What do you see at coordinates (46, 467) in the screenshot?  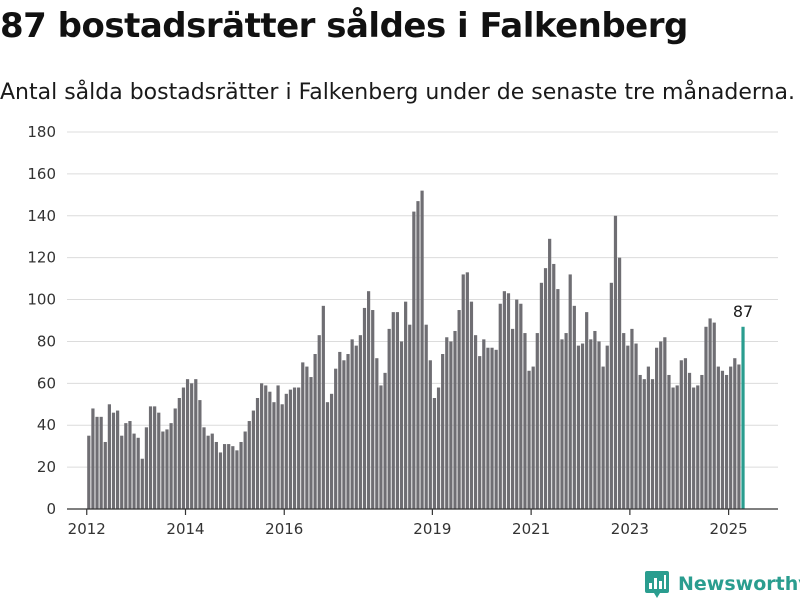 I see `y-tick-label: 20` at bounding box center [46, 467].